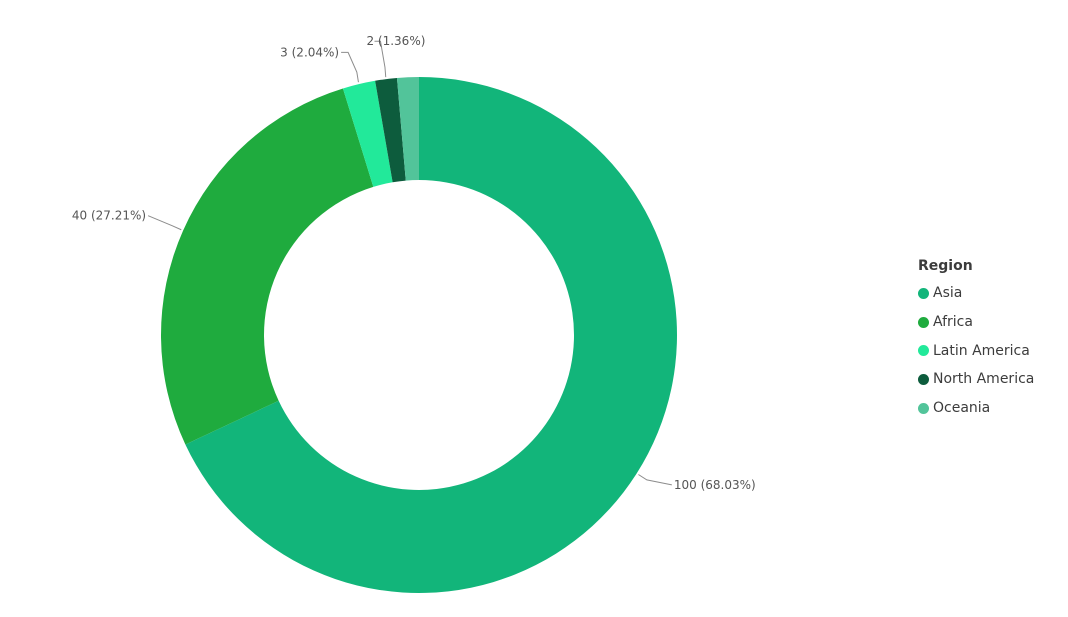  I want to click on slice-africa, so click(267, 266).